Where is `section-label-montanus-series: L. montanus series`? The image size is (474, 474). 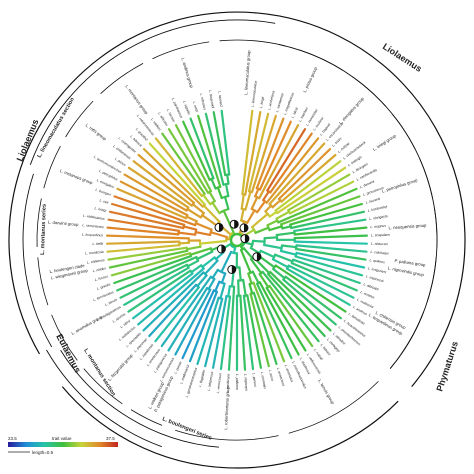
section-label-montanus-series: L. montanus series is located at coordinates (44, 229).